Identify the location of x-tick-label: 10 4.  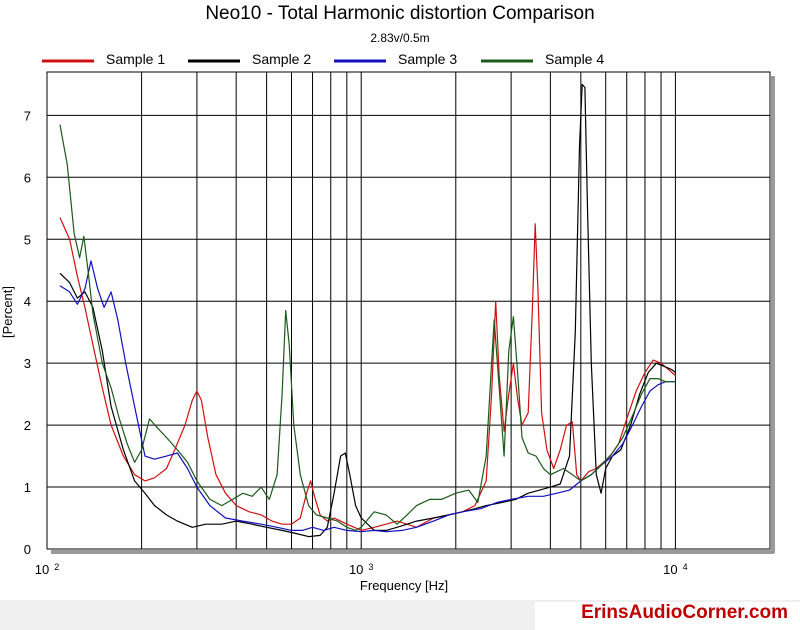
(675, 569).